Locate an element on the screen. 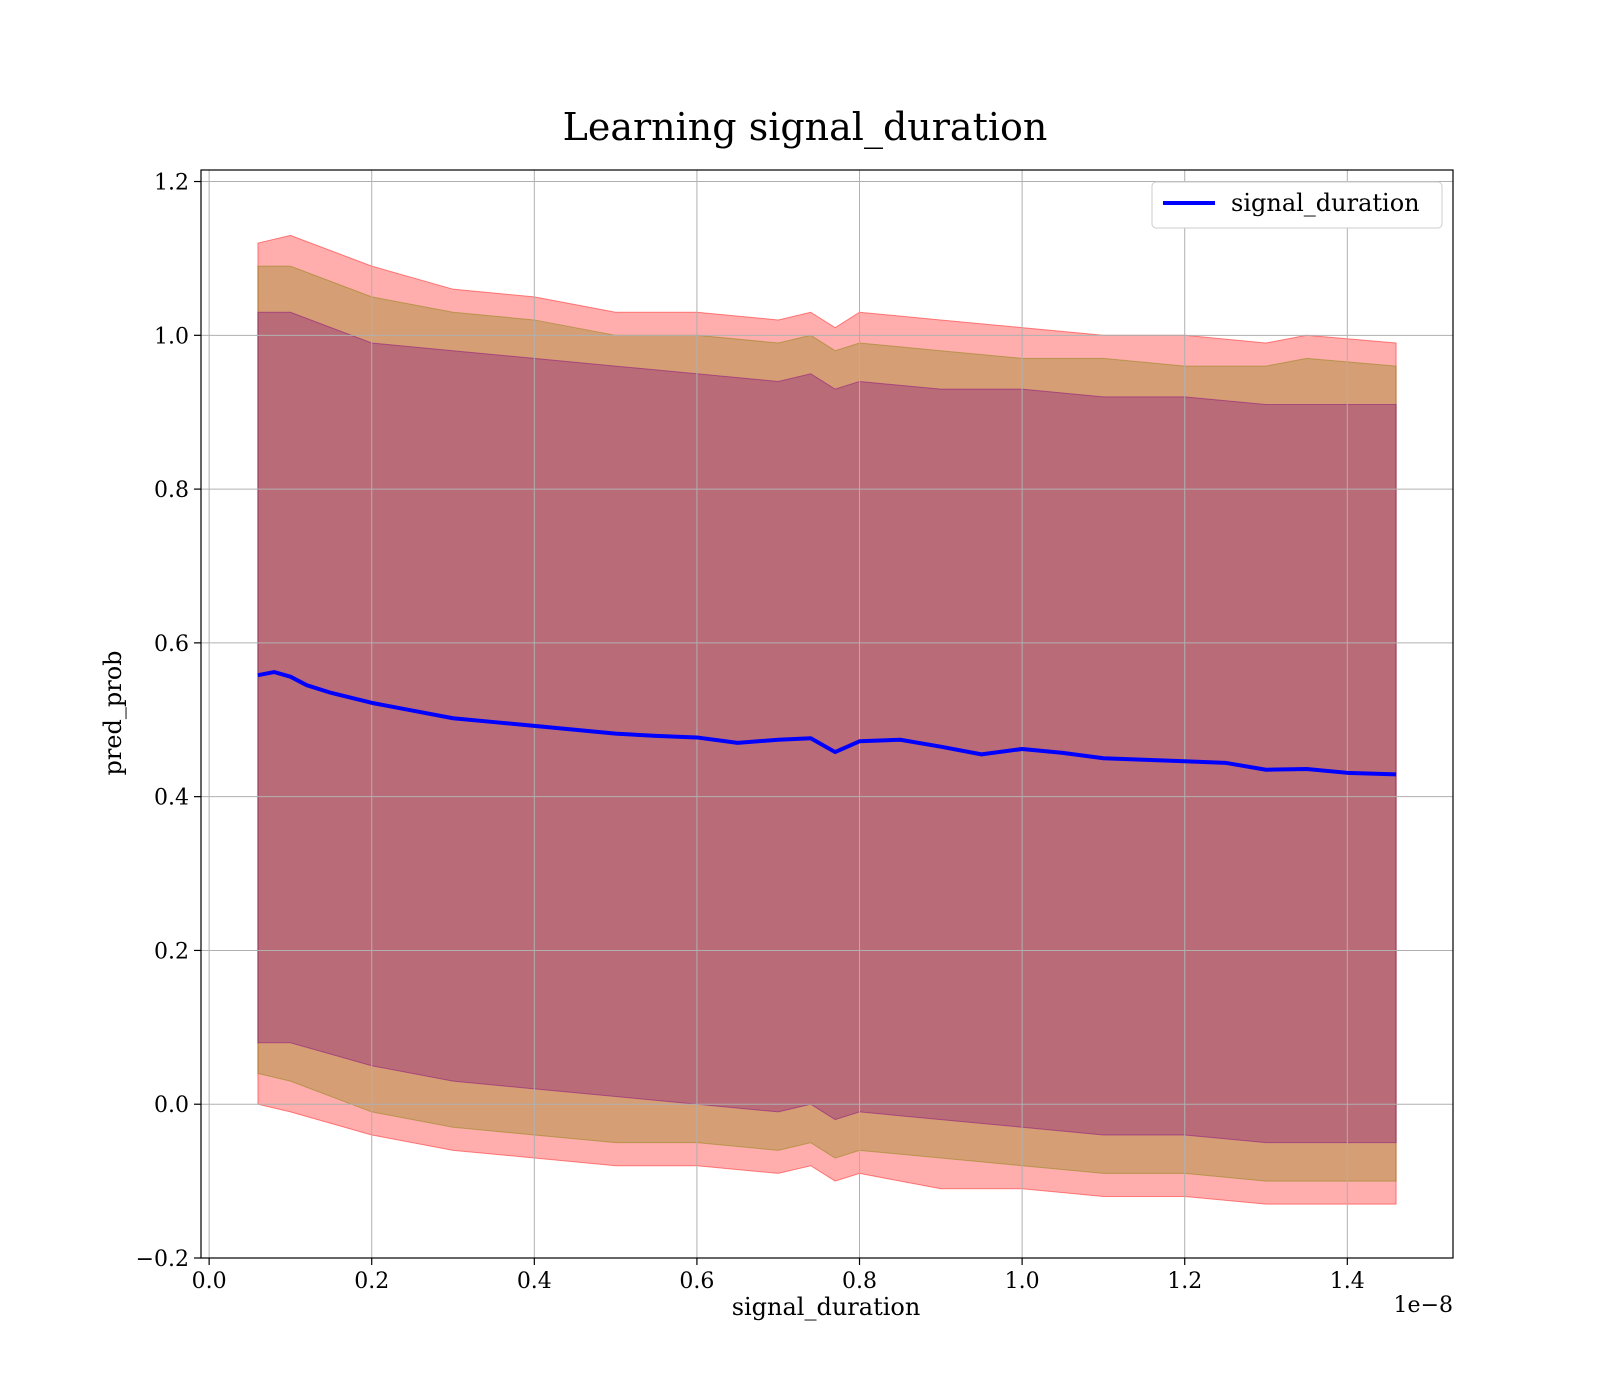 The width and height of the screenshot is (1600, 1400). y-tick-label: 0.4 is located at coordinates (171, 798).